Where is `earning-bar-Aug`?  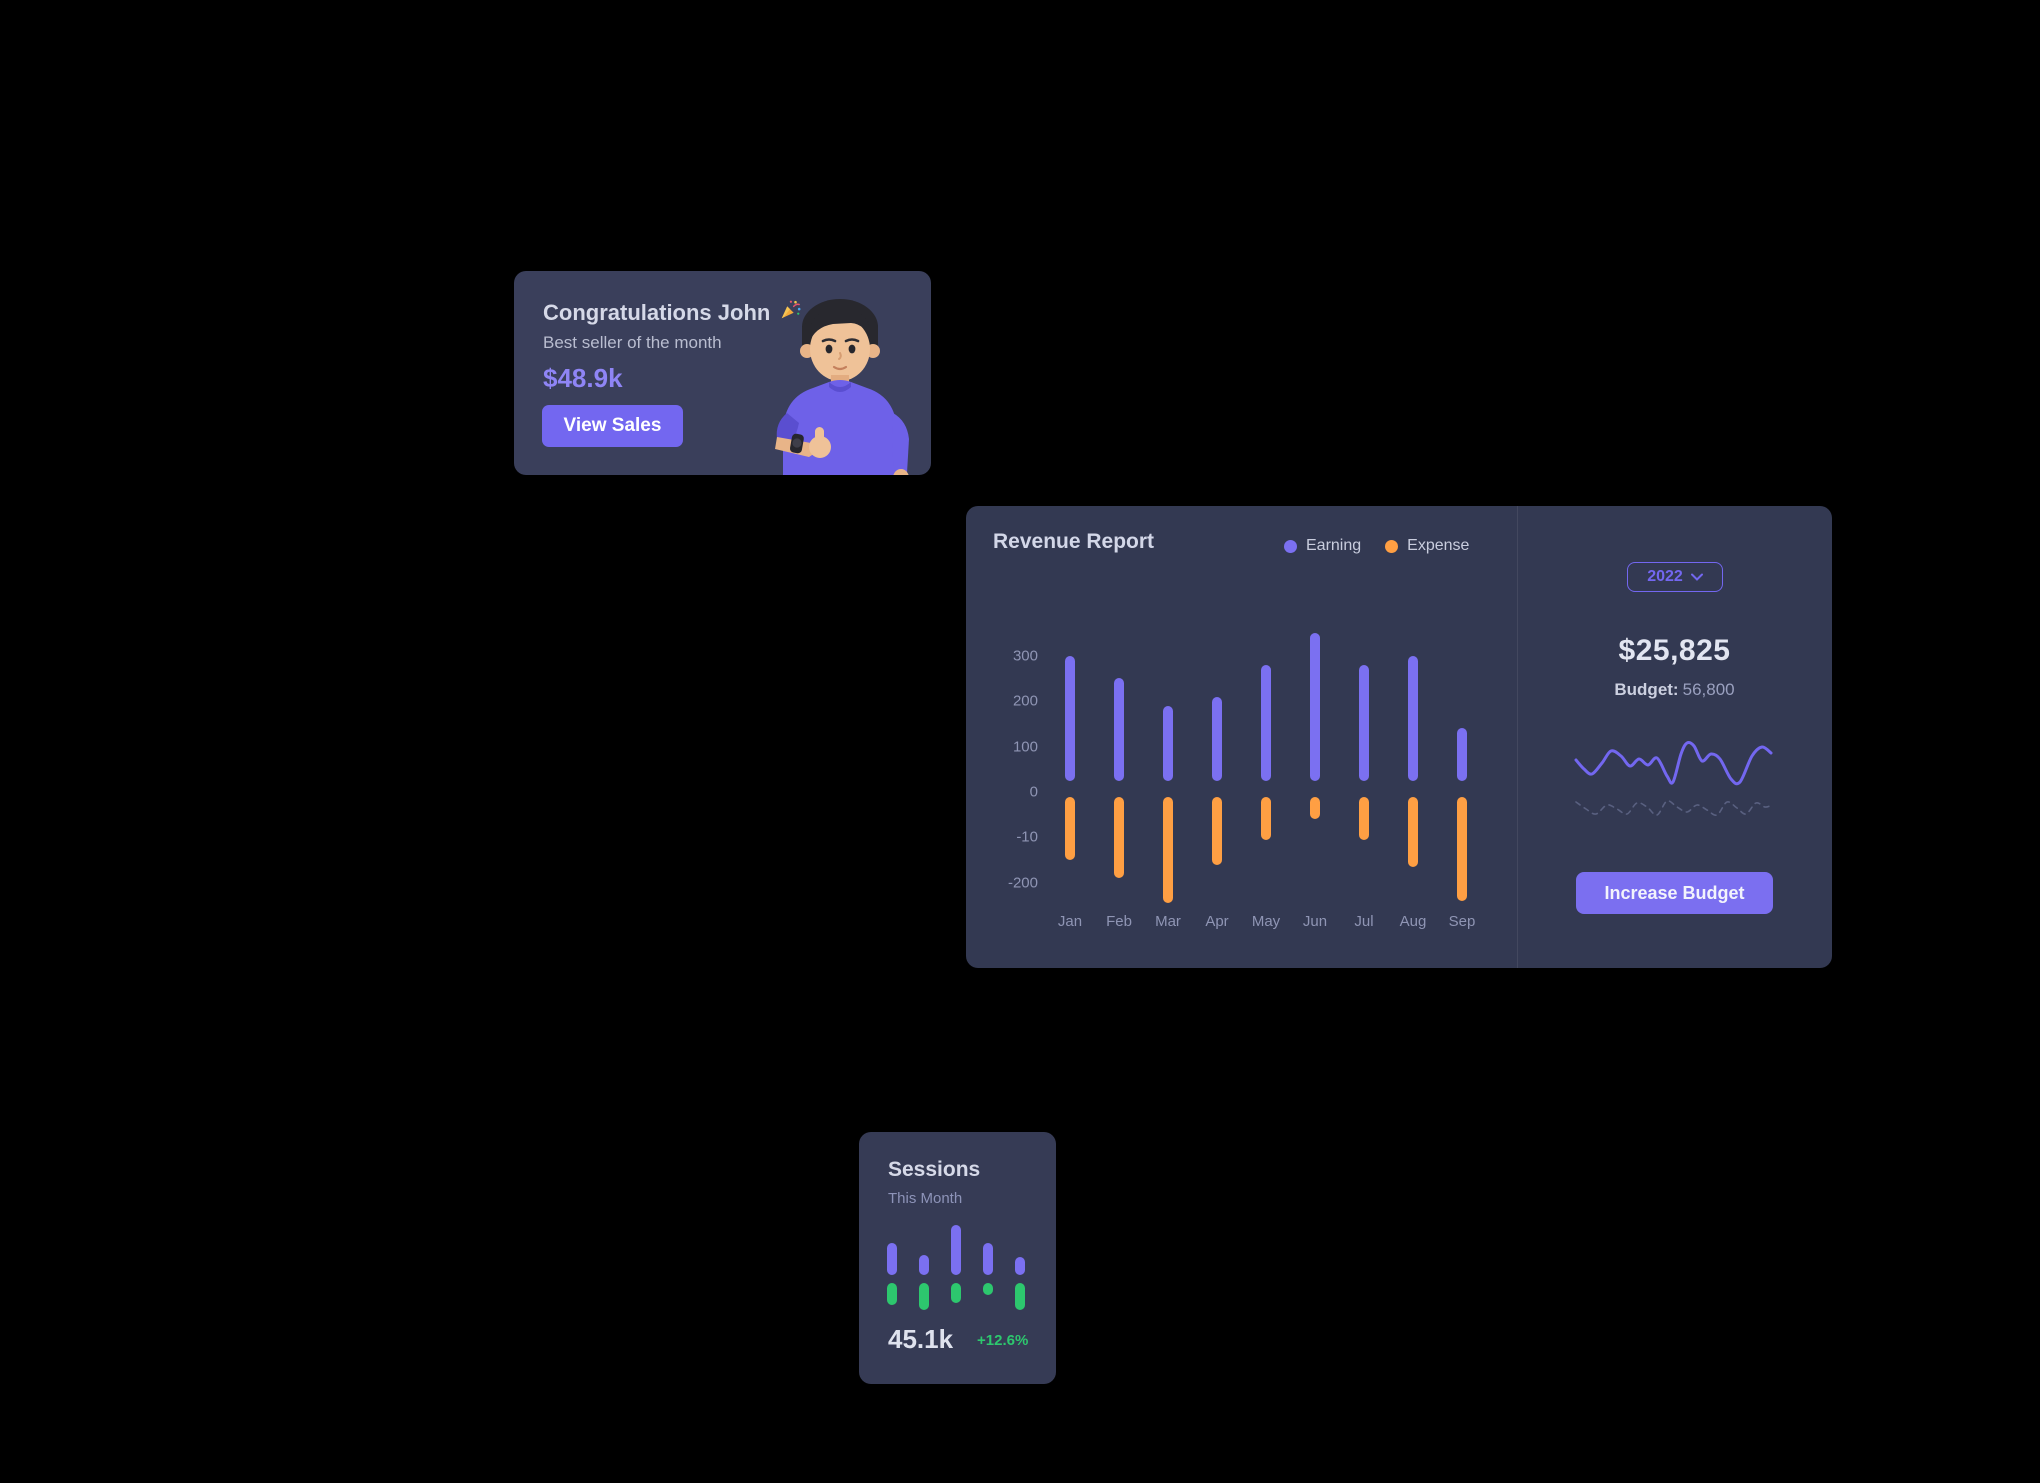 earning-bar-Aug is located at coordinates (1413, 718).